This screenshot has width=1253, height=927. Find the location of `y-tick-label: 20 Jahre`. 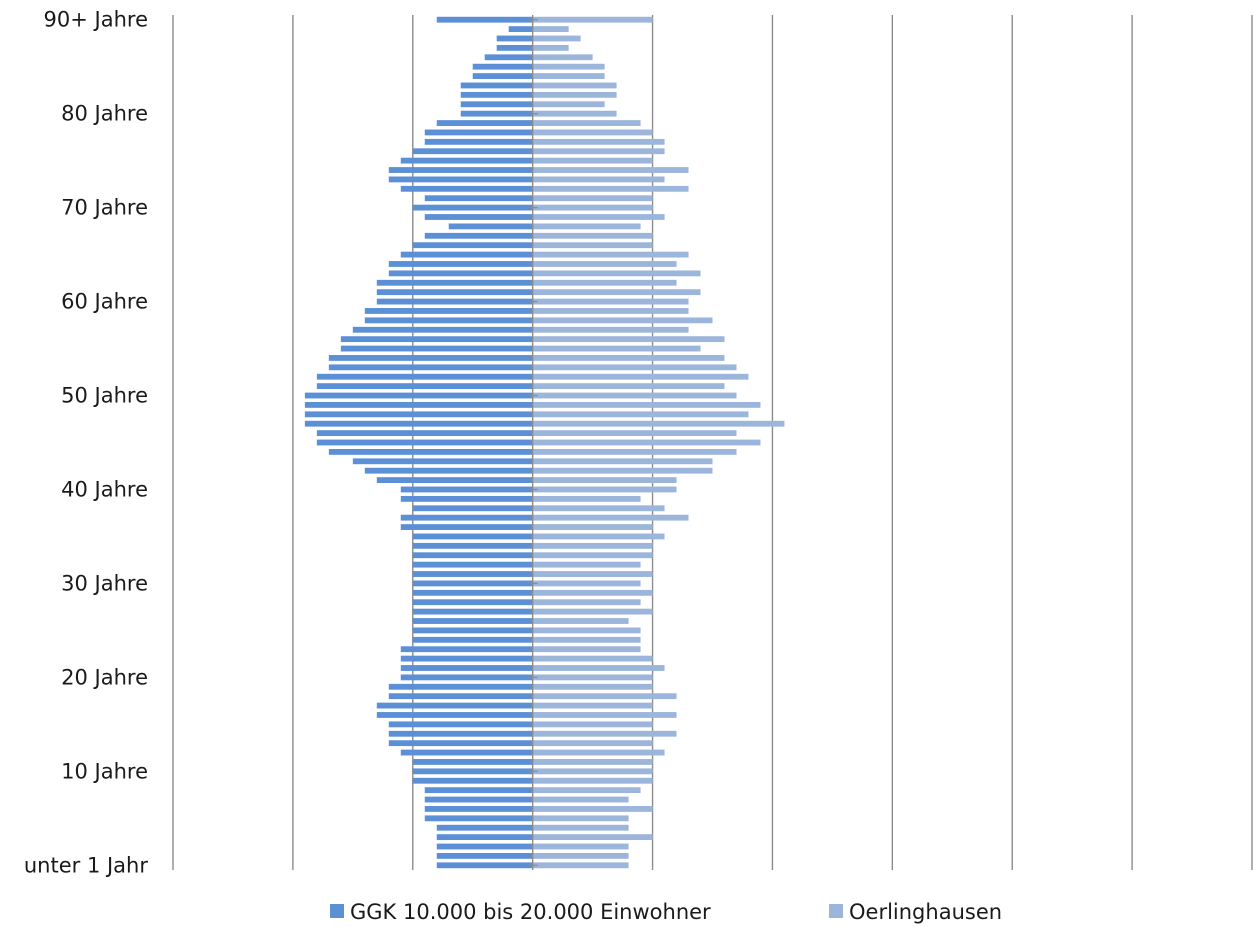

y-tick-label: 20 Jahre is located at coordinates (104, 677).